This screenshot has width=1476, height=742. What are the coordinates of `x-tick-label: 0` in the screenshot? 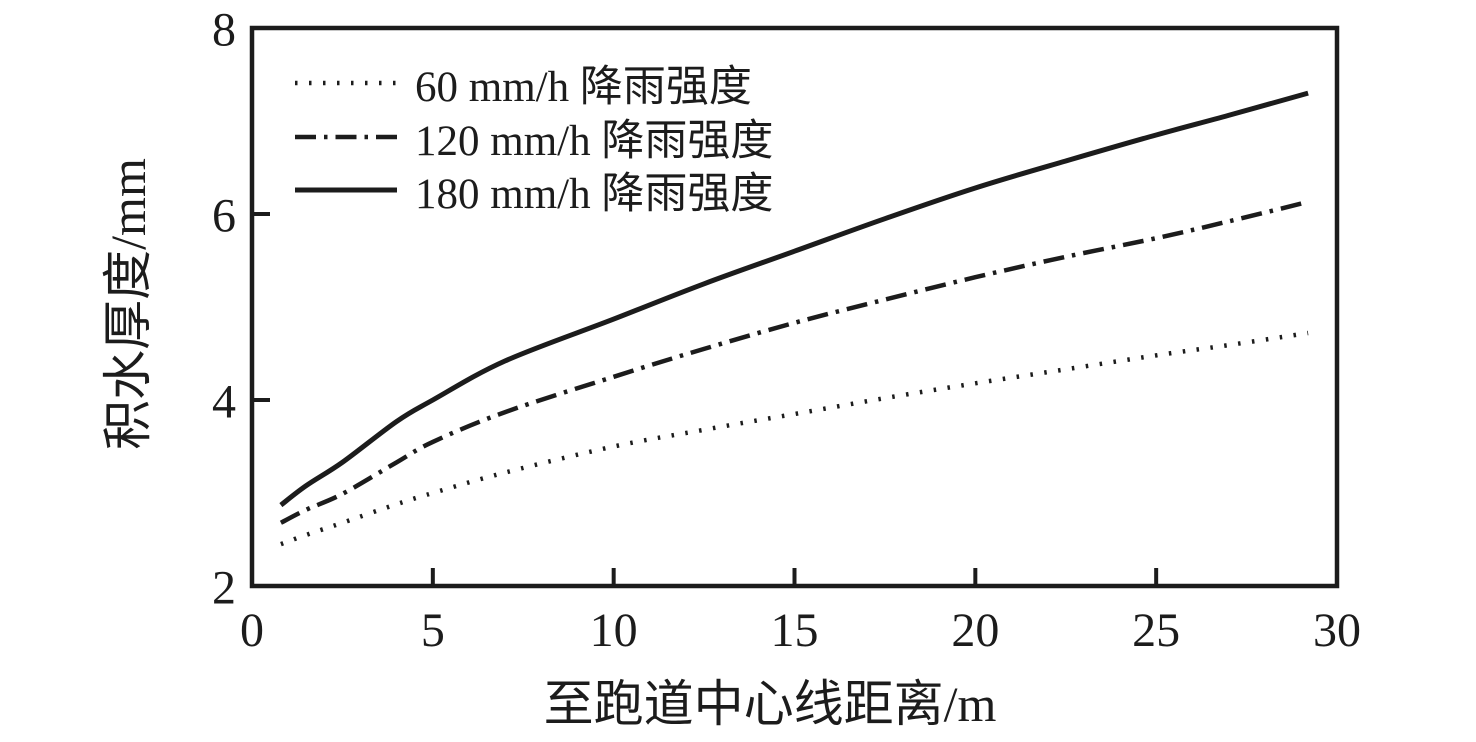 It's located at (252, 630).